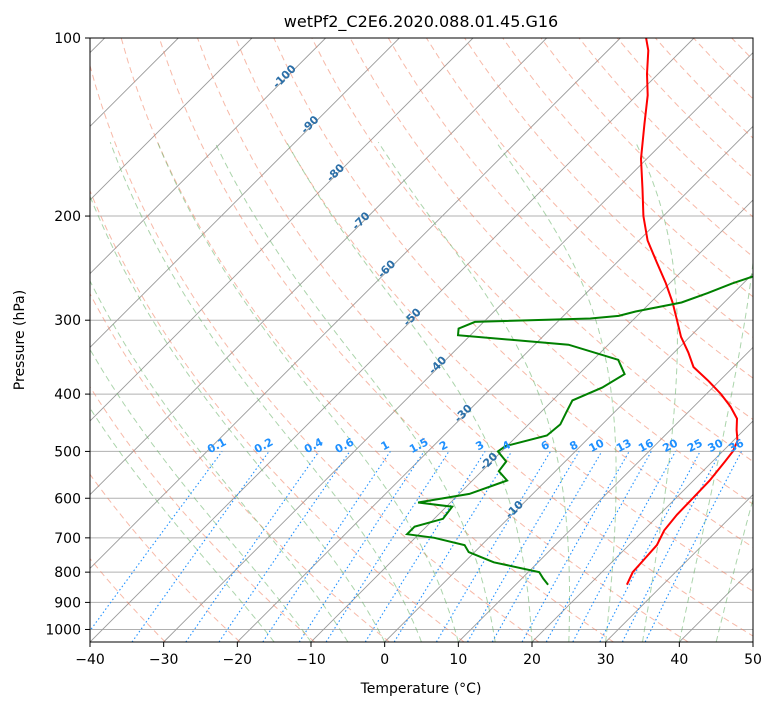 The image size is (775, 712). What do you see at coordinates (67, 321) in the screenshot?
I see `y-tick-label: 300` at bounding box center [67, 321].